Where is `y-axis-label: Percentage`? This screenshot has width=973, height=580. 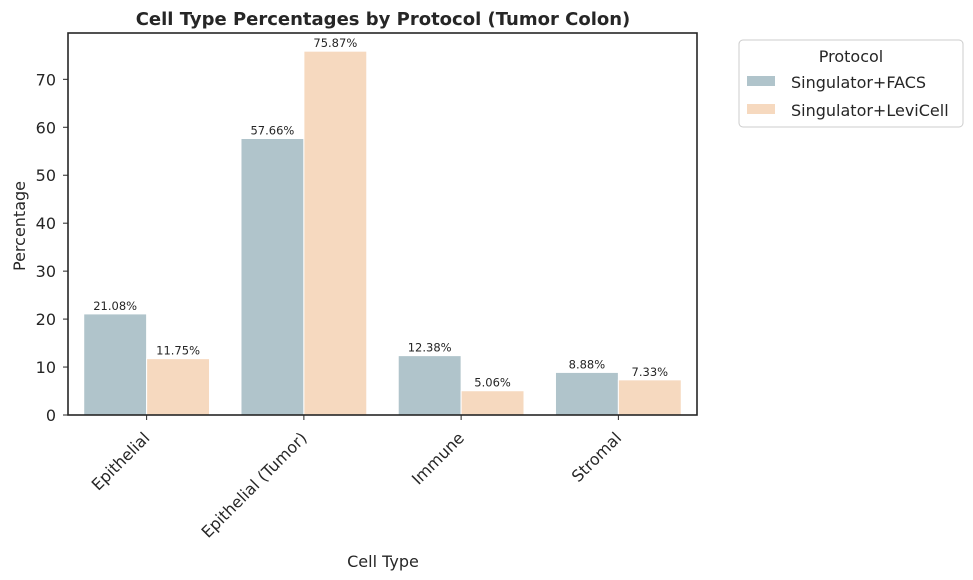 y-axis-label: Percentage is located at coordinates (19, 226).